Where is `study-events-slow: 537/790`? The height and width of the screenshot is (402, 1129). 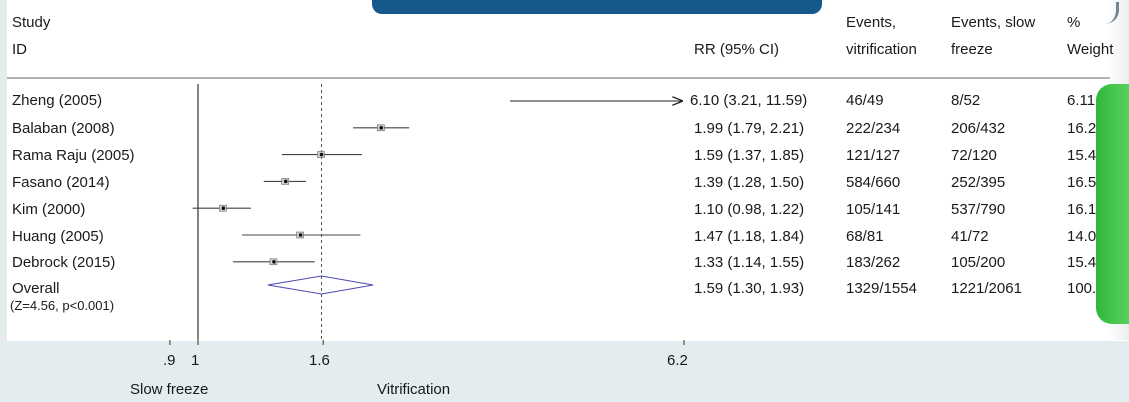 study-events-slow: 537/790 is located at coordinates (978, 209).